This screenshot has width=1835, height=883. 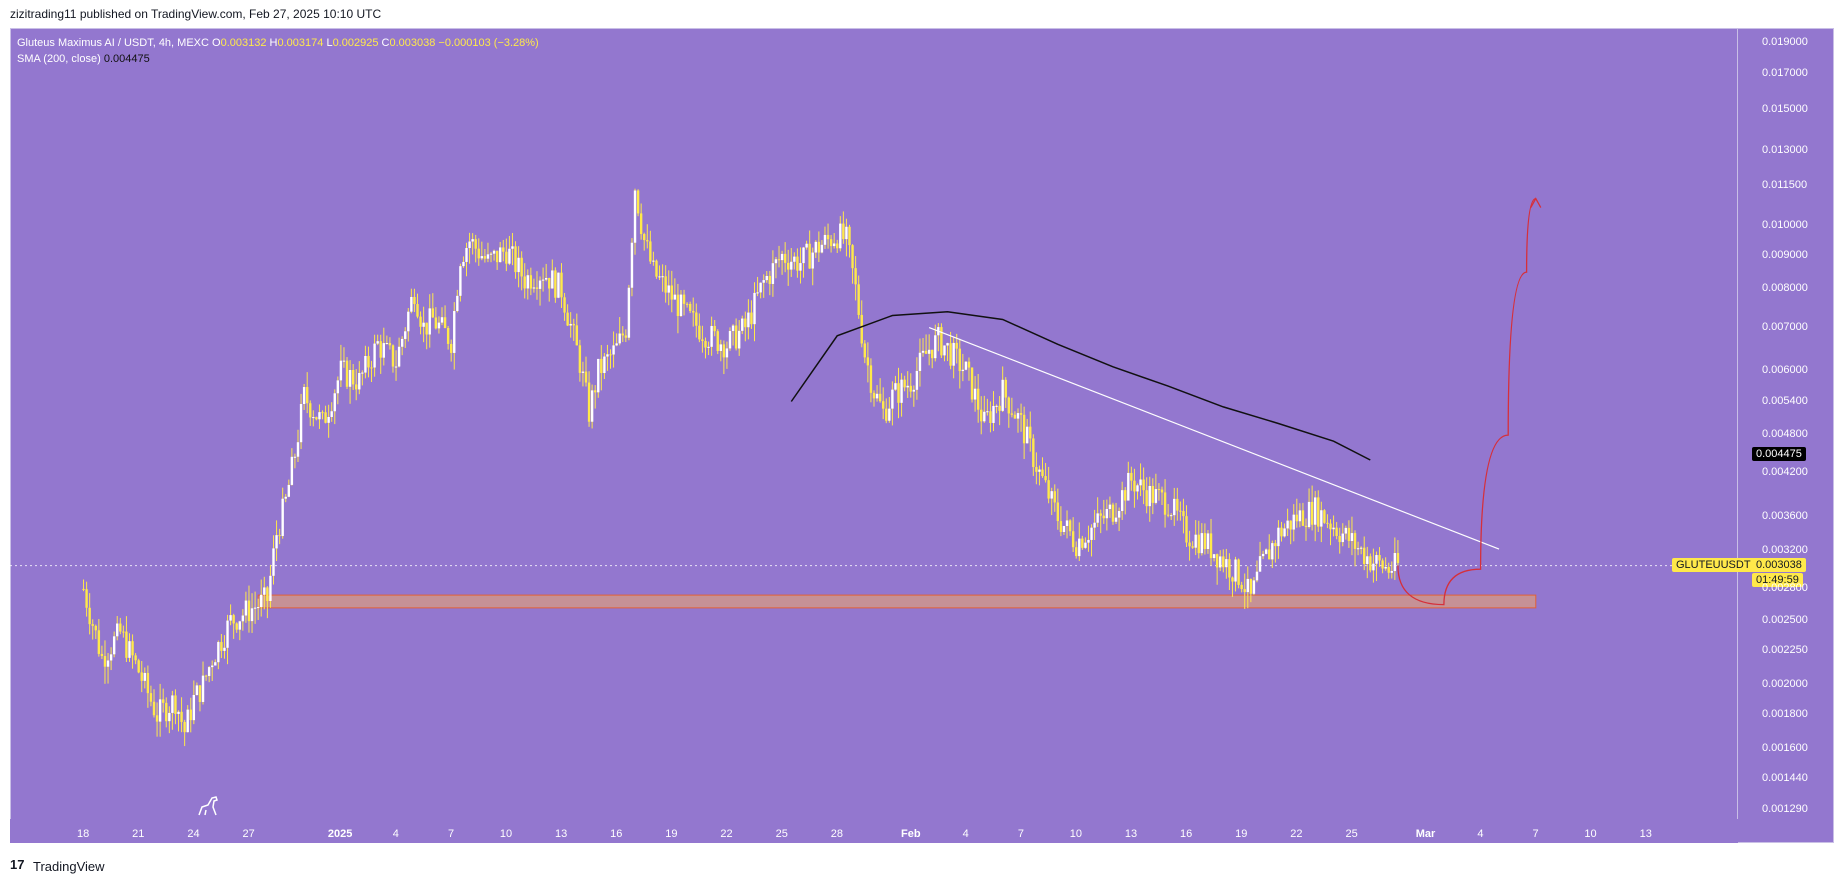 What do you see at coordinates (1425, 834) in the screenshot?
I see `time-tick-label: Mar` at bounding box center [1425, 834].